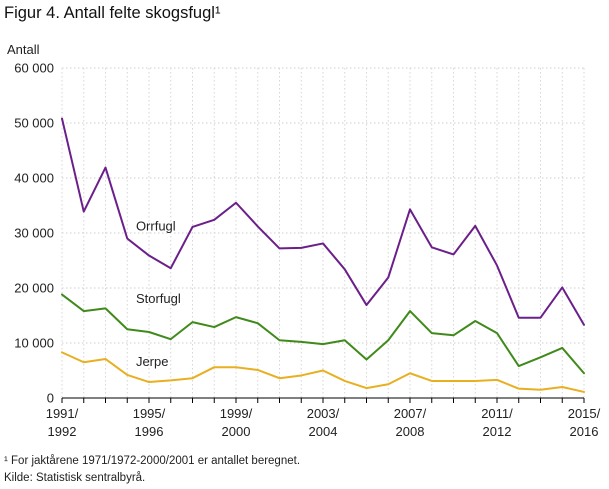  What do you see at coordinates (149, 413) in the screenshot?
I see `x-tick-label: 1995/` at bounding box center [149, 413].